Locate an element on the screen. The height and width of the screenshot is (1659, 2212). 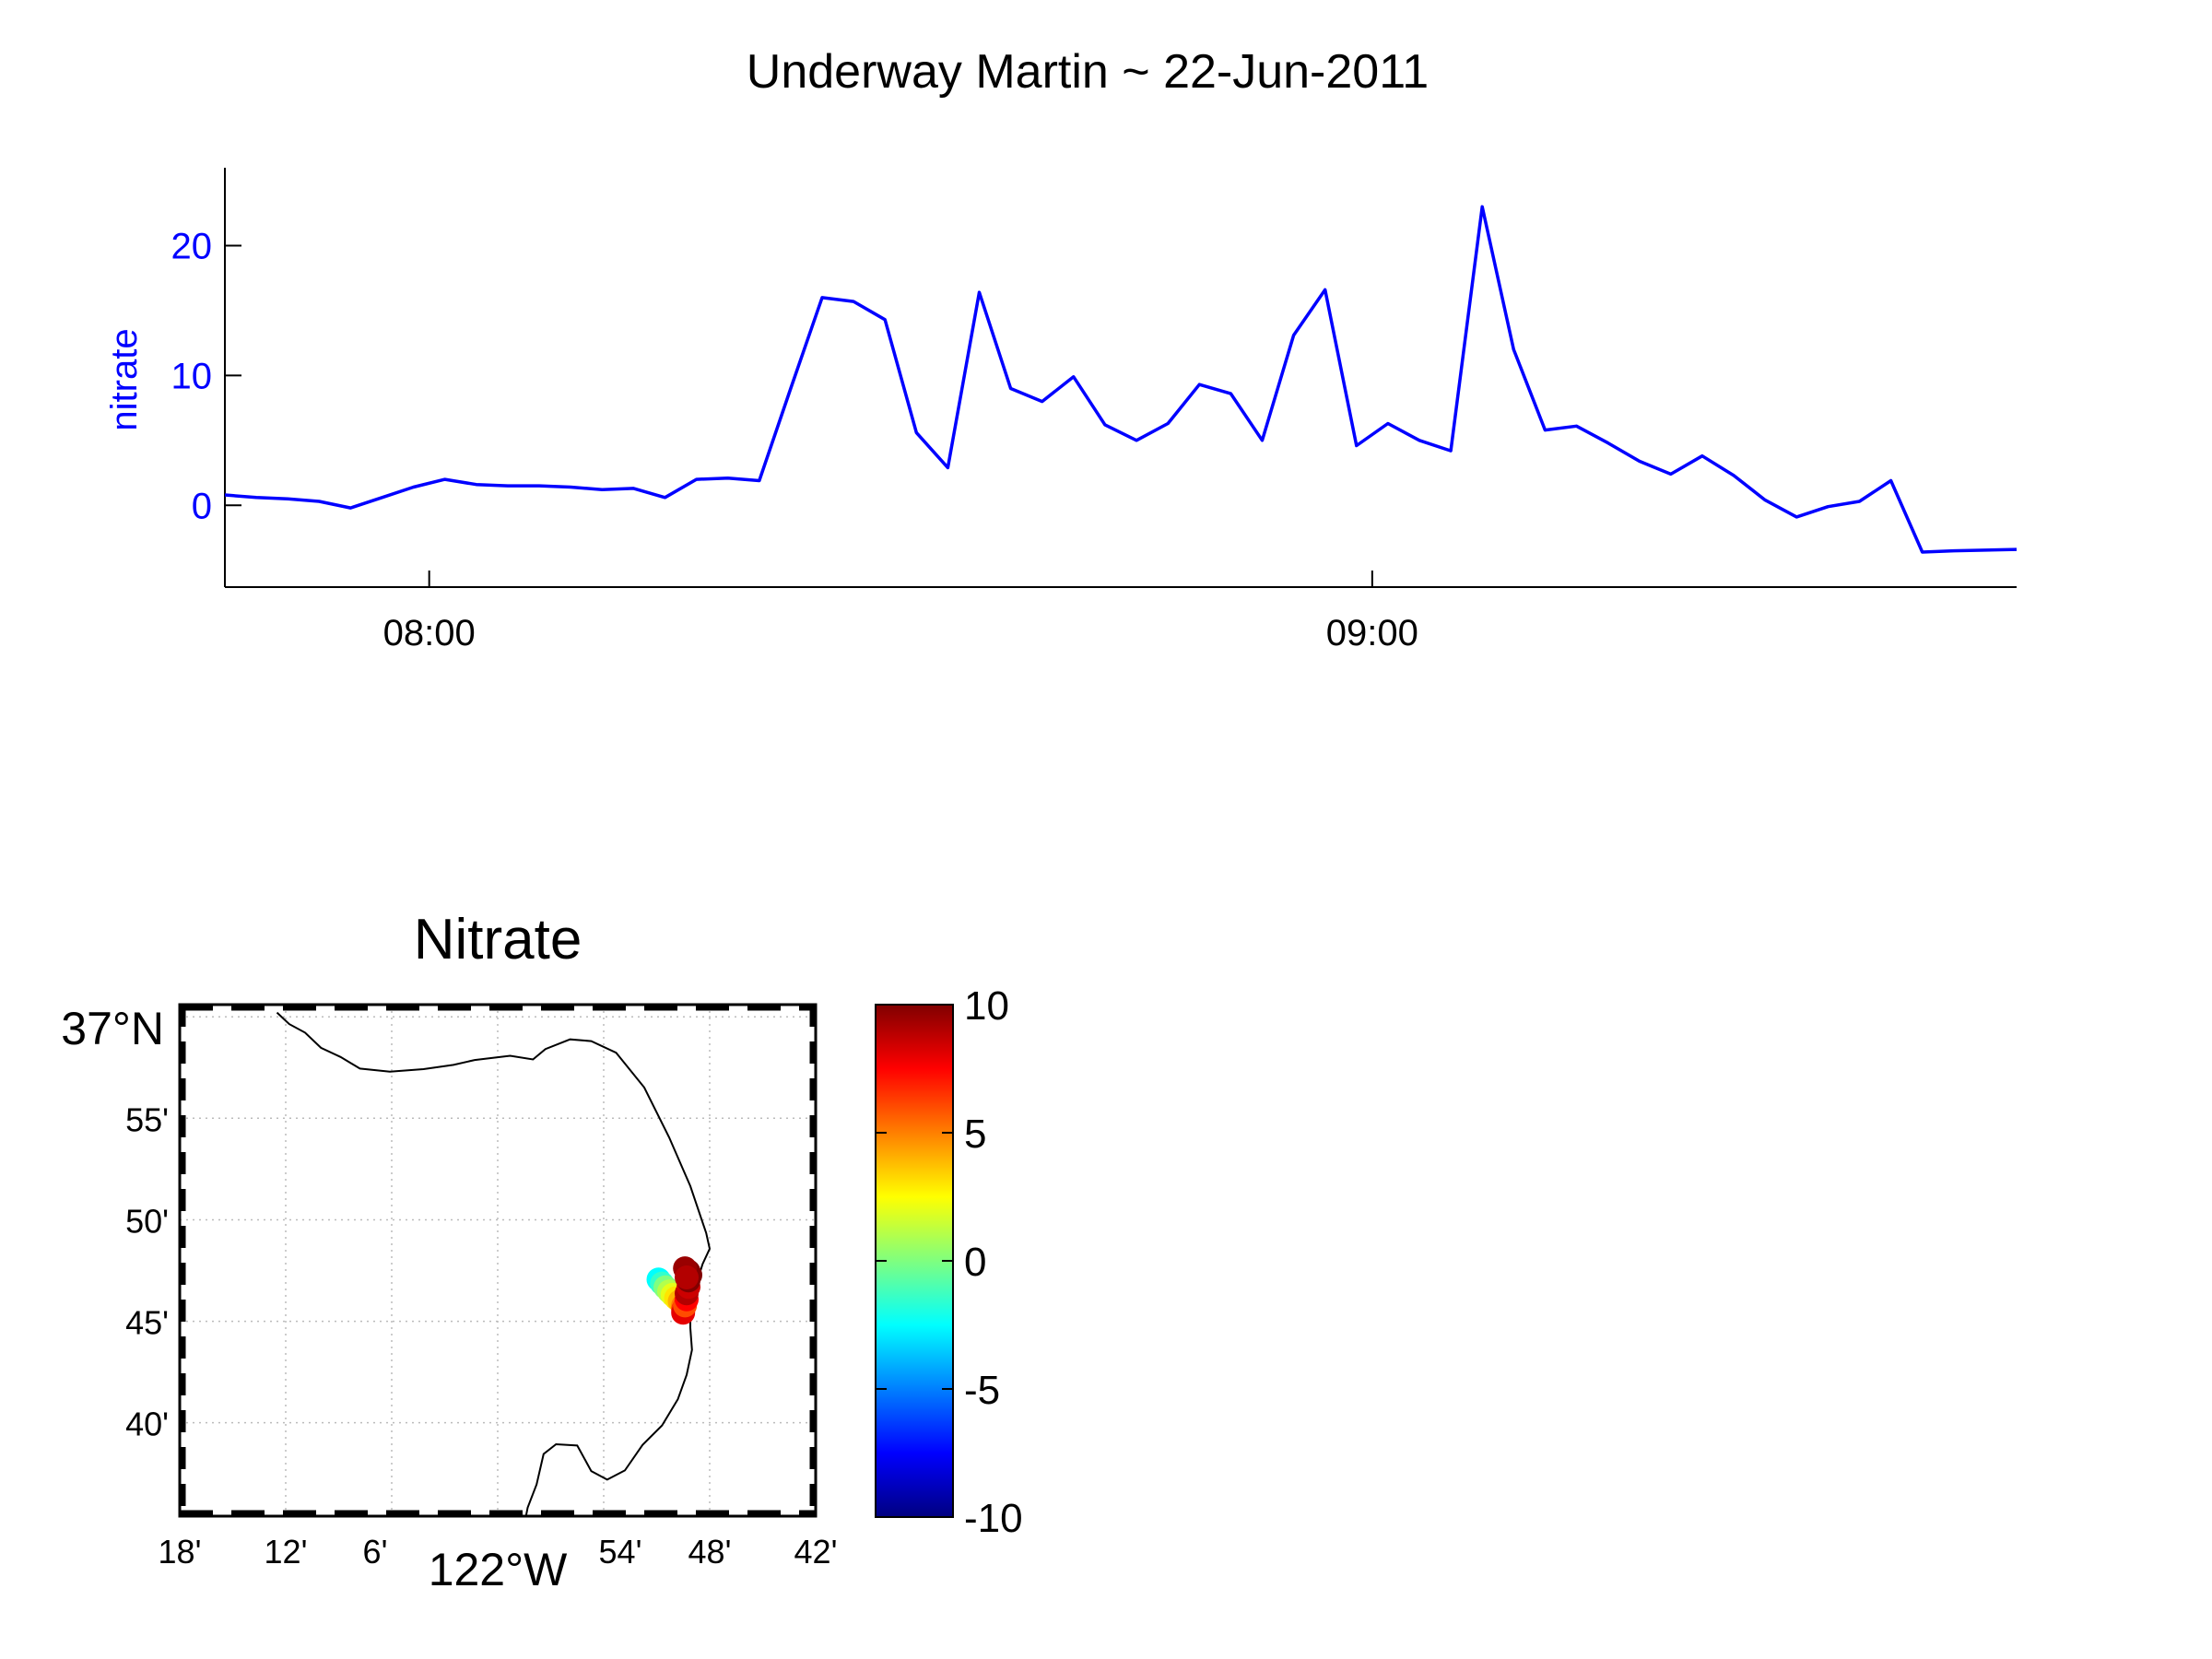
colorbar-tick-label: -10 is located at coordinates (993, 1518).